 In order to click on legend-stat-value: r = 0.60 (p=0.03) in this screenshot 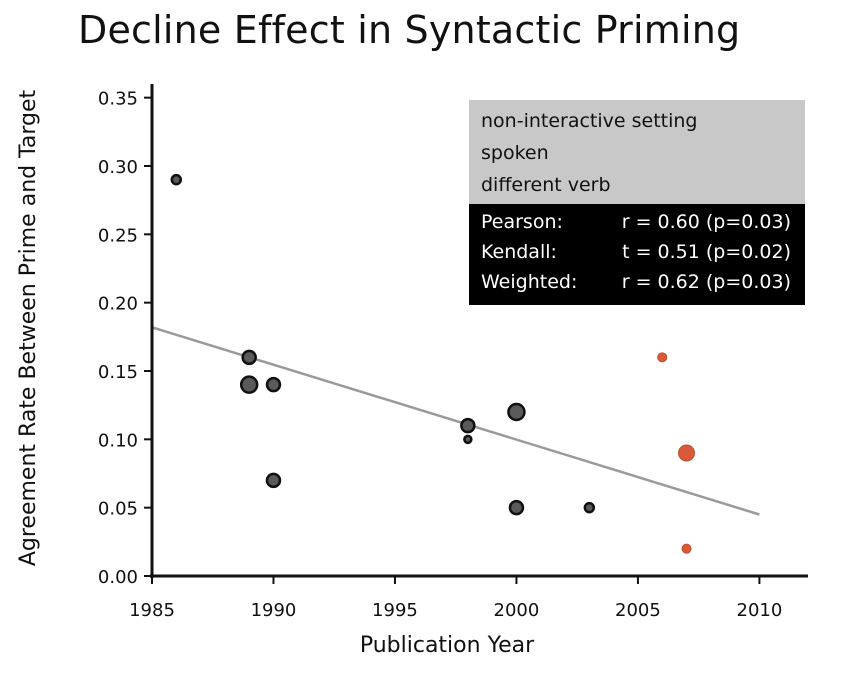, I will do `click(706, 222)`.